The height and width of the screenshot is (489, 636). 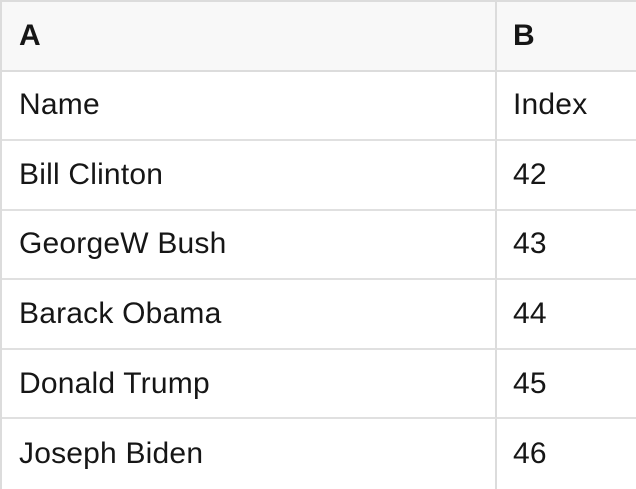 I want to click on table-row: Name Index, so click(x=319, y=106).